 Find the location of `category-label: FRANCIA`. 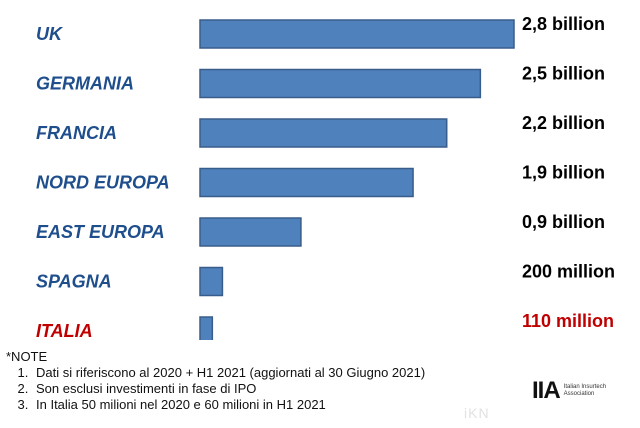

category-label: FRANCIA is located at coordinates (76, 133).